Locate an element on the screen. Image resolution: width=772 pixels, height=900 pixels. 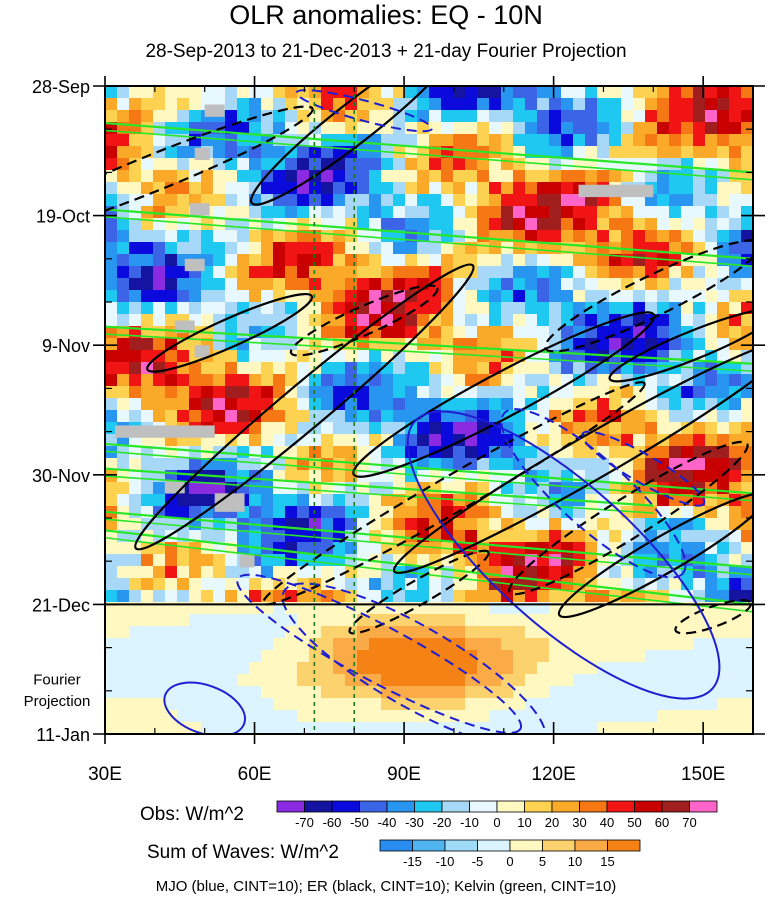
missing-data-block is located at coordinates (184, 326).